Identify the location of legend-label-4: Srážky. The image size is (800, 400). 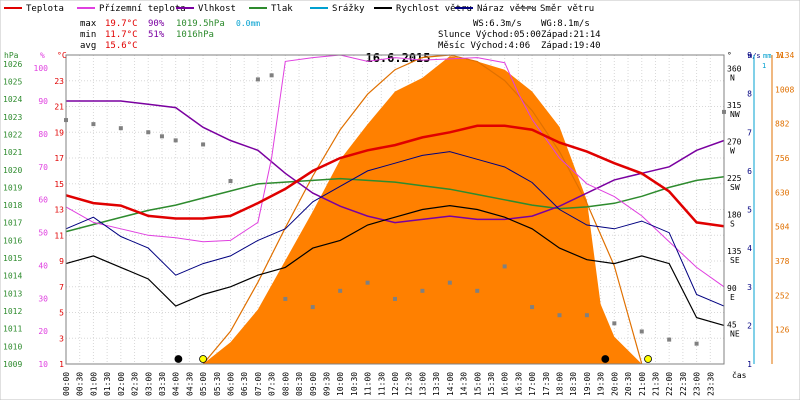
(348, 9).